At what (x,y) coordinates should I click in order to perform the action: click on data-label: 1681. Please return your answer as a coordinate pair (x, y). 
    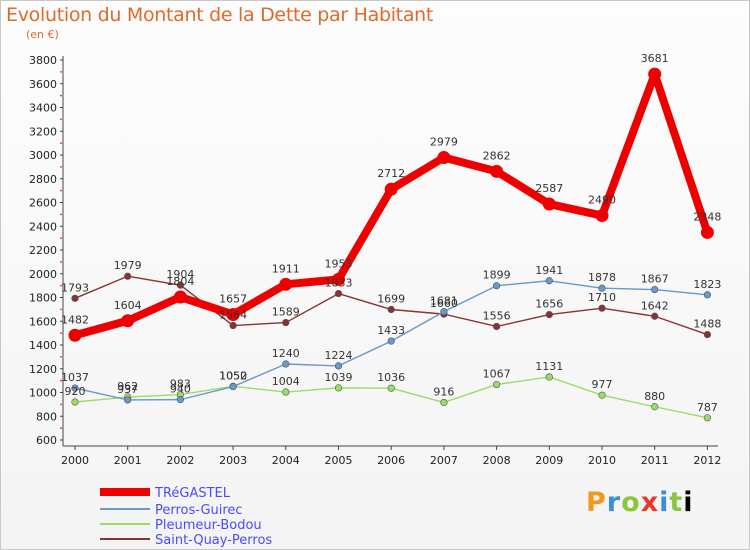
    Looking at the image, I should click on (444, 301).